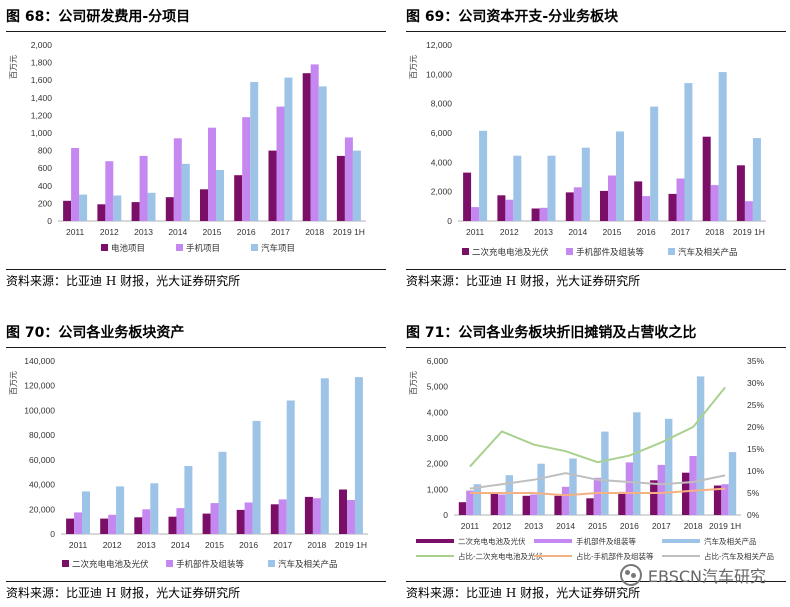  I want to click on y-tick-label: 8,000, so click(442, 104).